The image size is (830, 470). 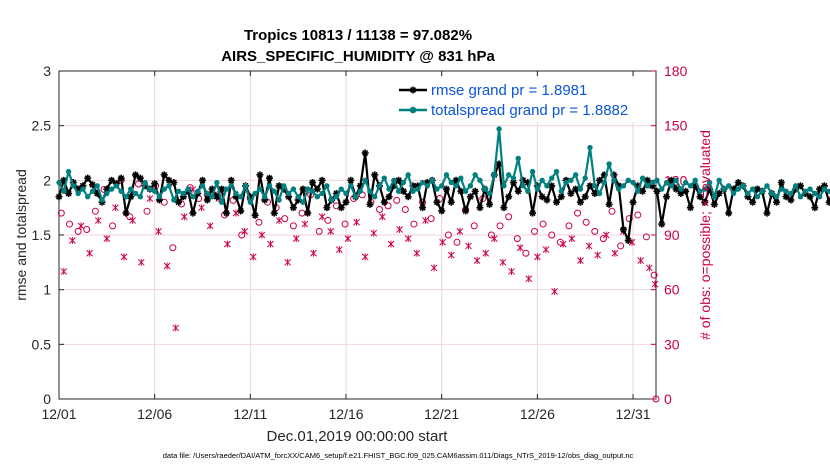 I want to click on y-tick-label: 1, so click(x=47, y=290).